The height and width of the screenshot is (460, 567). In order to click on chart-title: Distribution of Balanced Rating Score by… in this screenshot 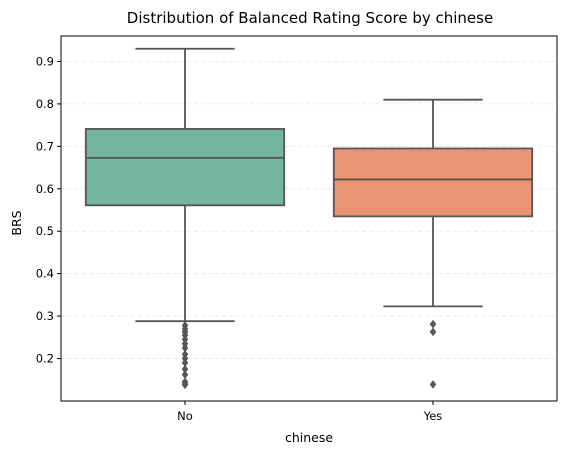, I will do `click(310, 18)`.